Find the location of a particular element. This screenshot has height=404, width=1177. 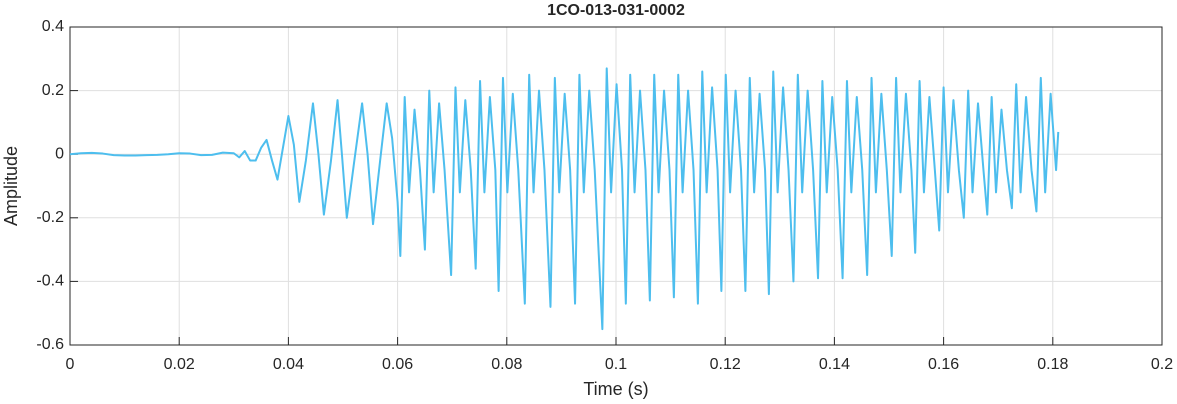

x-tick-label: 0.2 is located at coordinates (1162, 364).